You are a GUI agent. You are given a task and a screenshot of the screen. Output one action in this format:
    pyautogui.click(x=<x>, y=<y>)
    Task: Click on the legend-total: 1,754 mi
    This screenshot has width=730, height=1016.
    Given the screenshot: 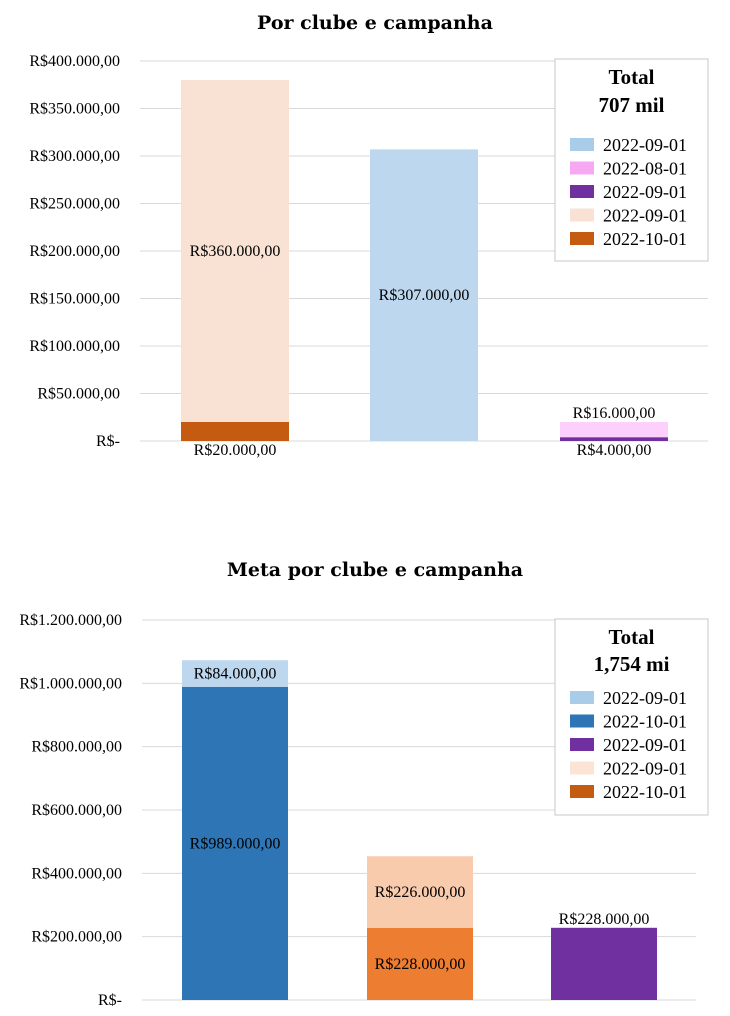 What is the action you would take?
    pyautogui.click(x=632, y=664)
    